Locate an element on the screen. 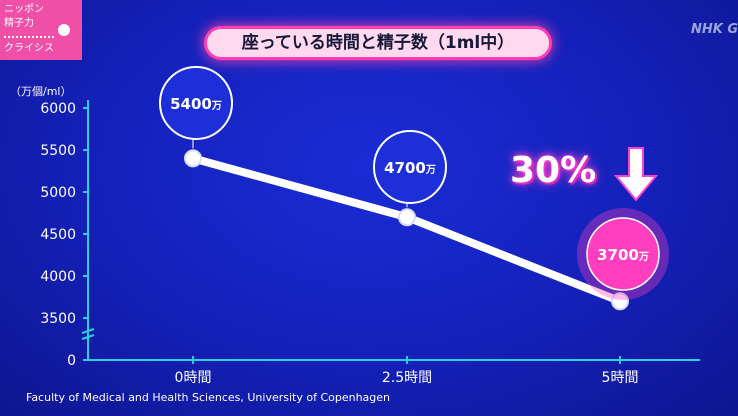 The height and width of the screenshot is (416, 738). x-tick-label: 0時間 is located at coordinates (193, 378).